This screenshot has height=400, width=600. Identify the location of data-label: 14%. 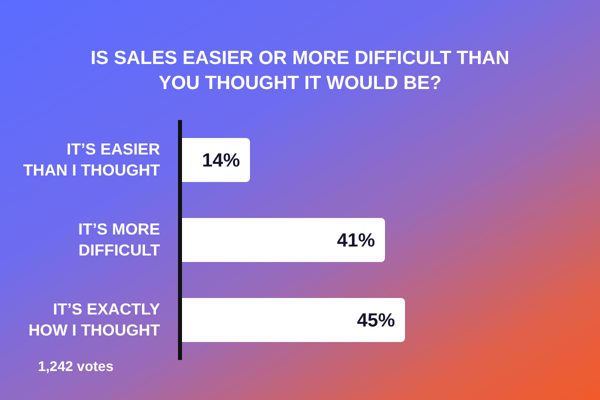
(221, 161).